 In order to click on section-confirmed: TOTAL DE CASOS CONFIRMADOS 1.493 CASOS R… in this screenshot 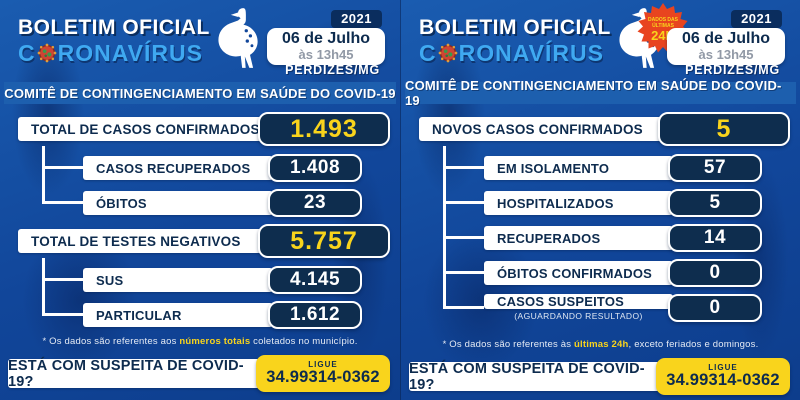, I will do `click(200, 164)`.